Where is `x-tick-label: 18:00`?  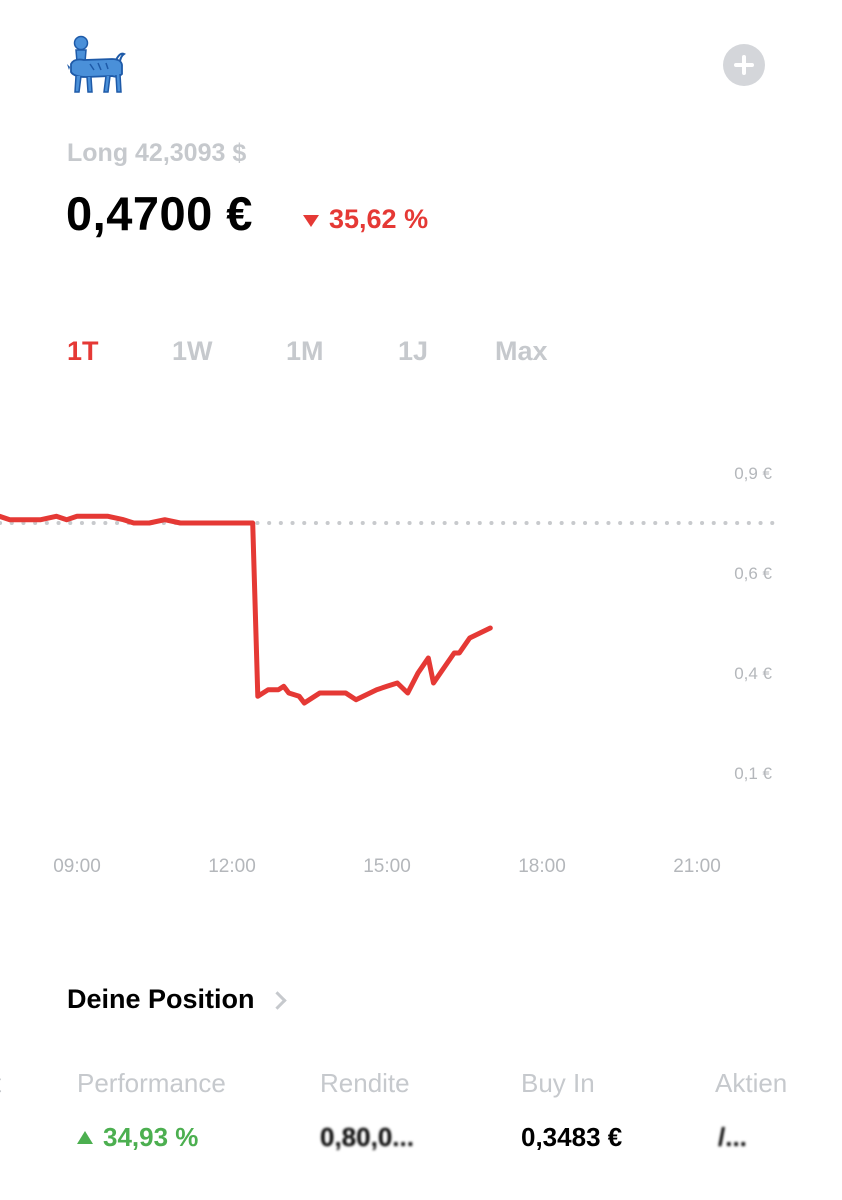 x-tick-label: 18:00 is located at coordinates (542, 866).